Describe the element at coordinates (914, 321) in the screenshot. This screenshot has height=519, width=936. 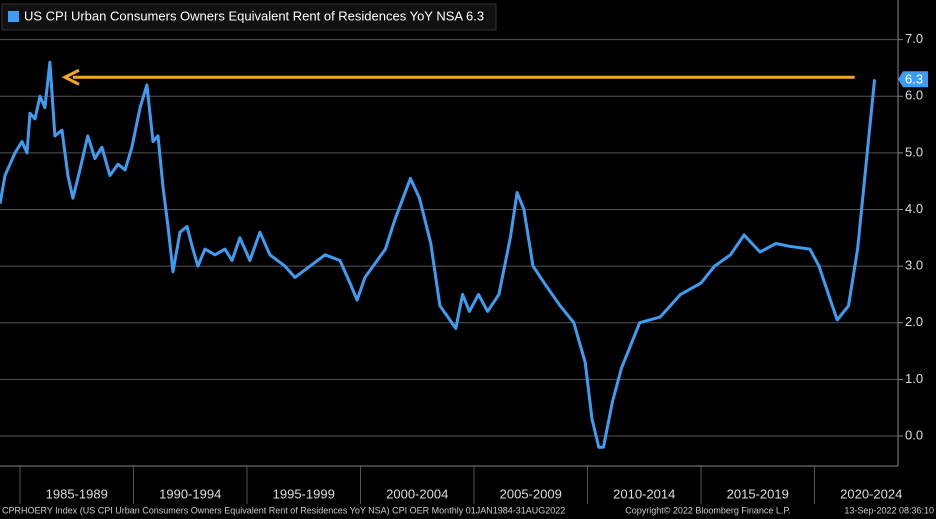
I see `y-tick-label: 2.0` at that location.